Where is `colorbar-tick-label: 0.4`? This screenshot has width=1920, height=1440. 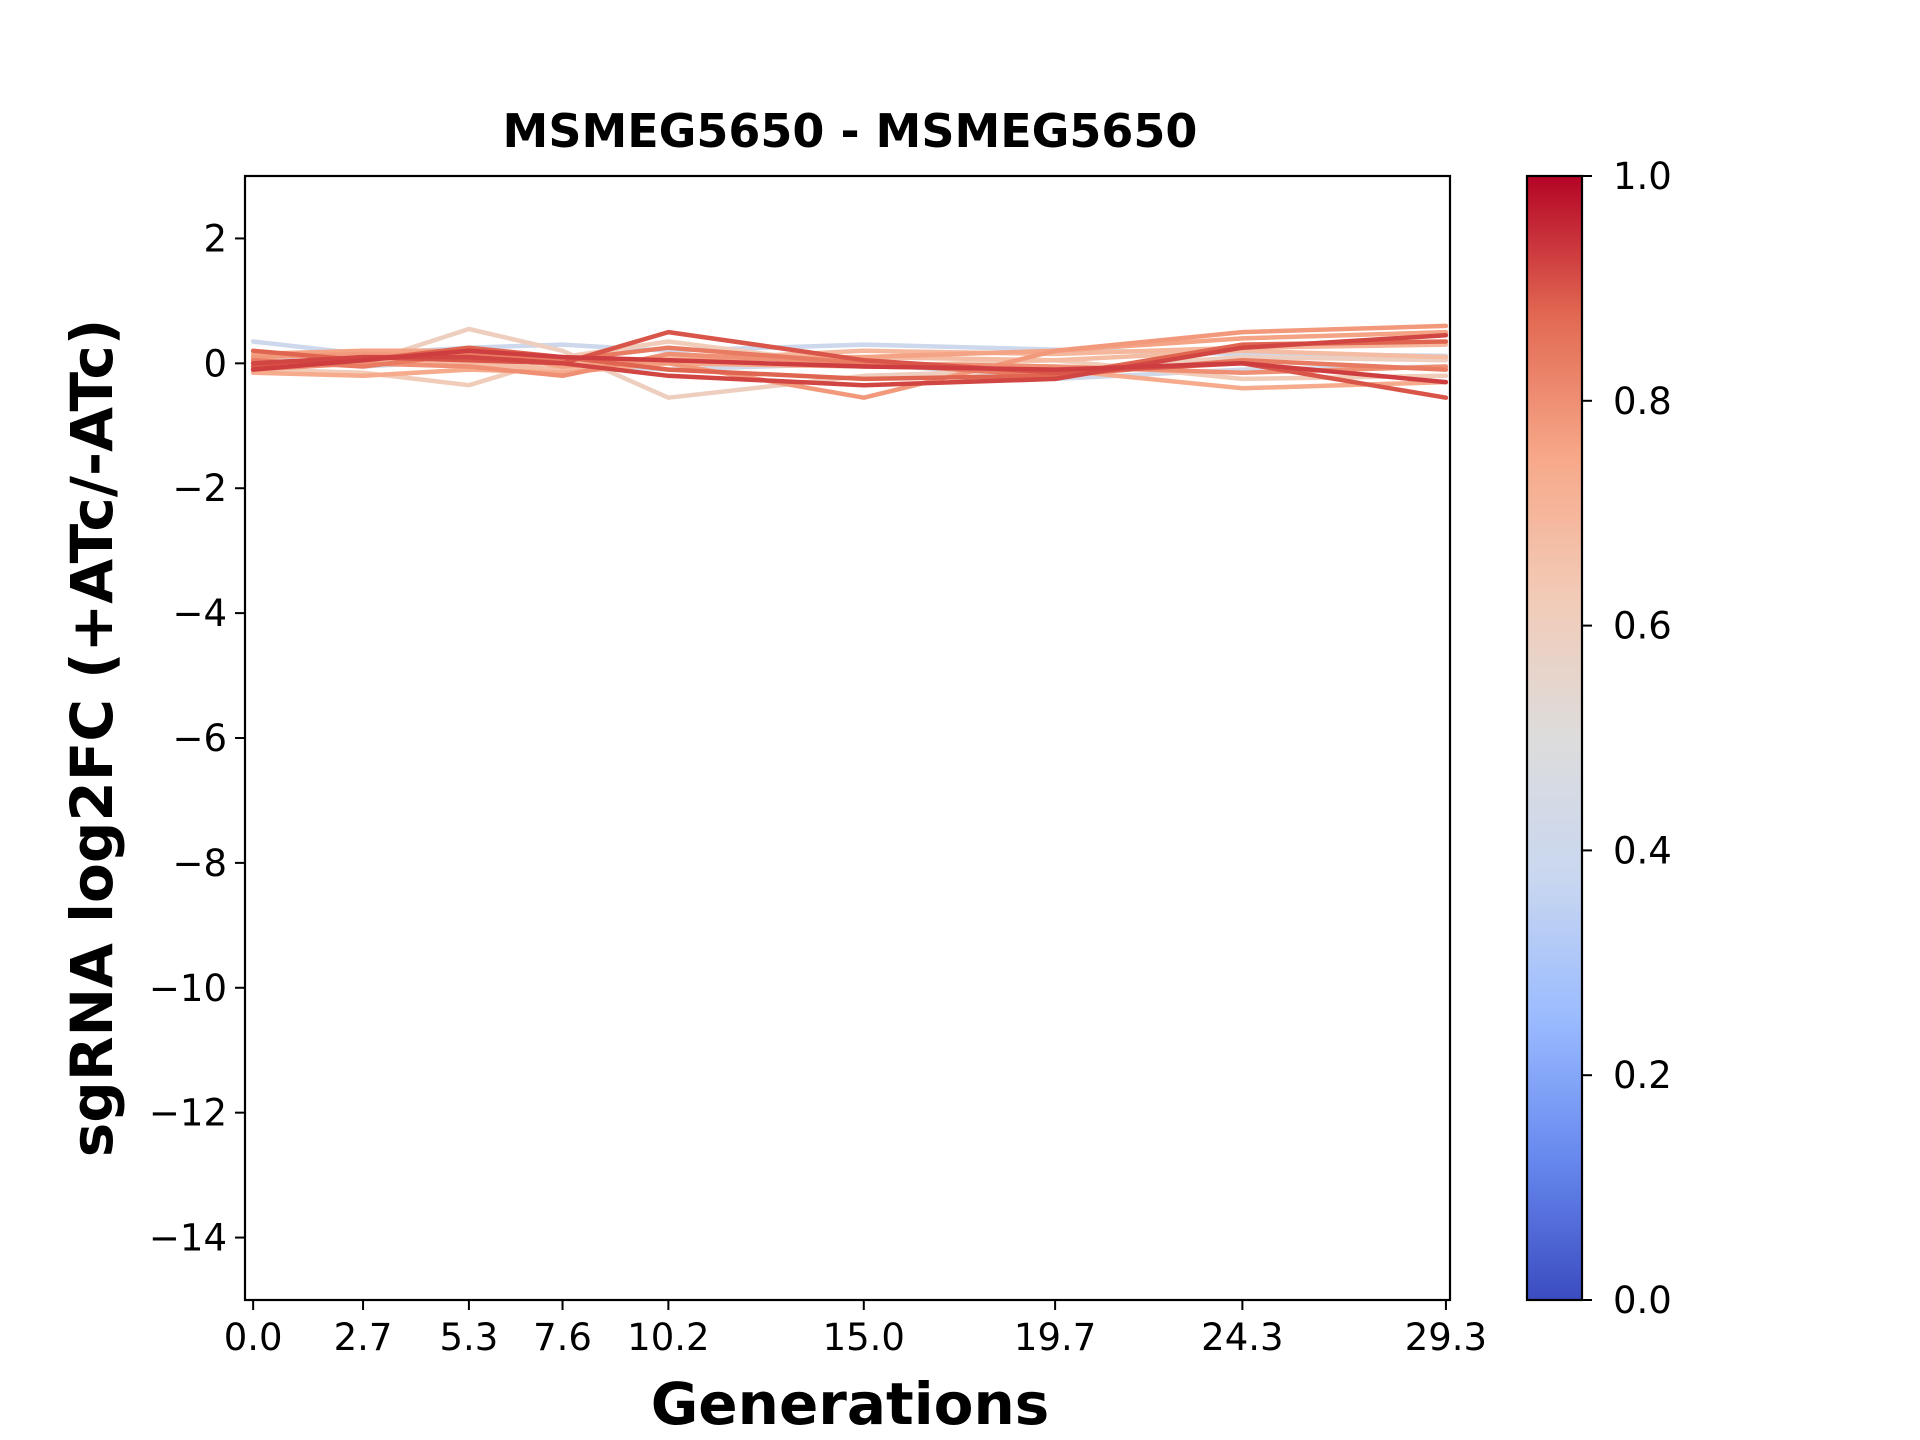 colorbar-tick-label: 0.4 is located at coordinates (1642, 850).